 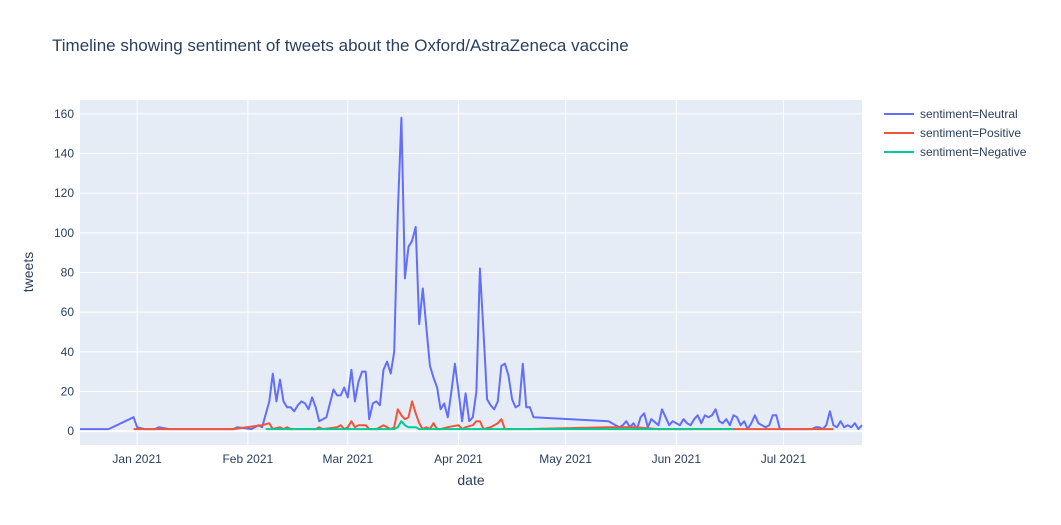 I want to click on legend-label: sentiment=Neutral, so click(x=969, y=114).